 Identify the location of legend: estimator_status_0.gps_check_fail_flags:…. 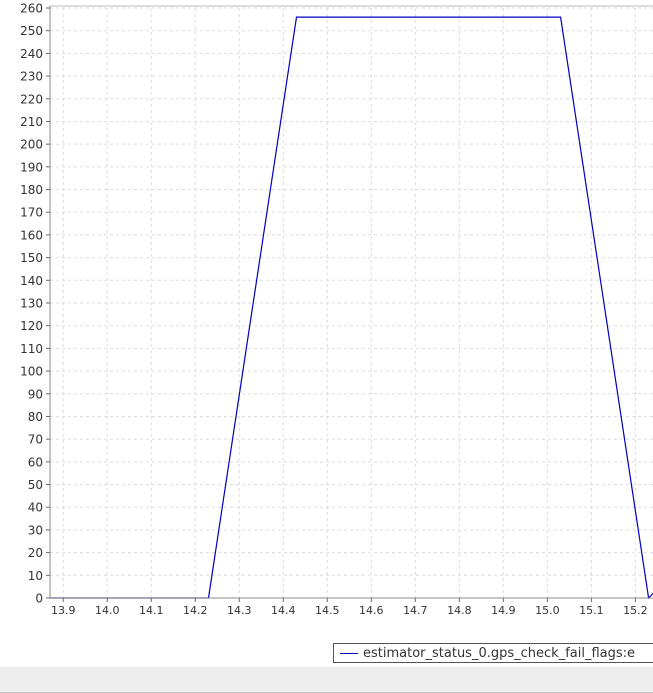
(493, 653).